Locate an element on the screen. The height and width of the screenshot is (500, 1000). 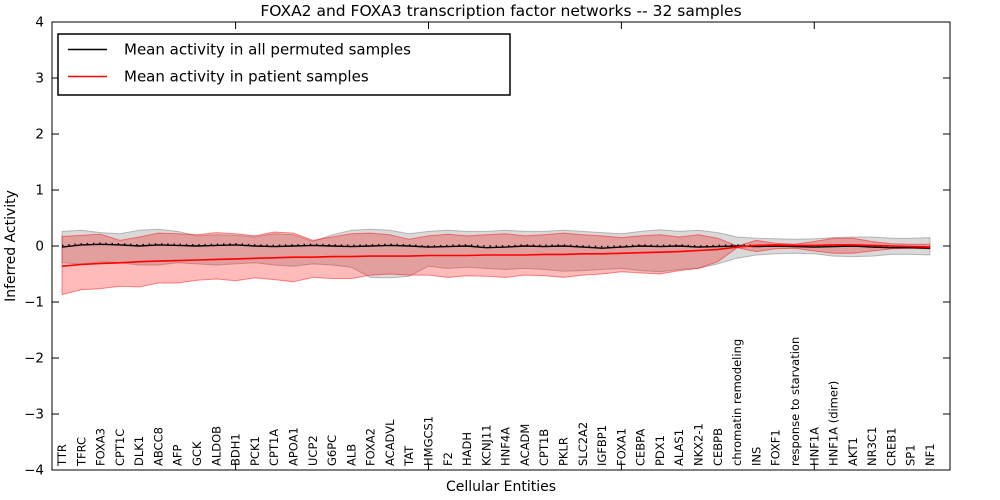
legend-box is located at coordinates (284, 64).